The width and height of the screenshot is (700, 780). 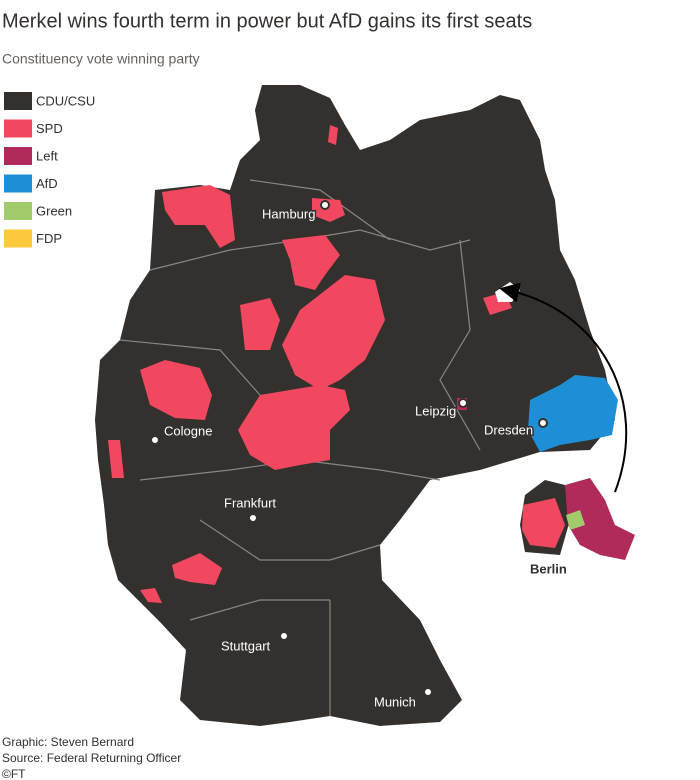 I want to click on city-label: Cologne, so click(x=188, y=430).